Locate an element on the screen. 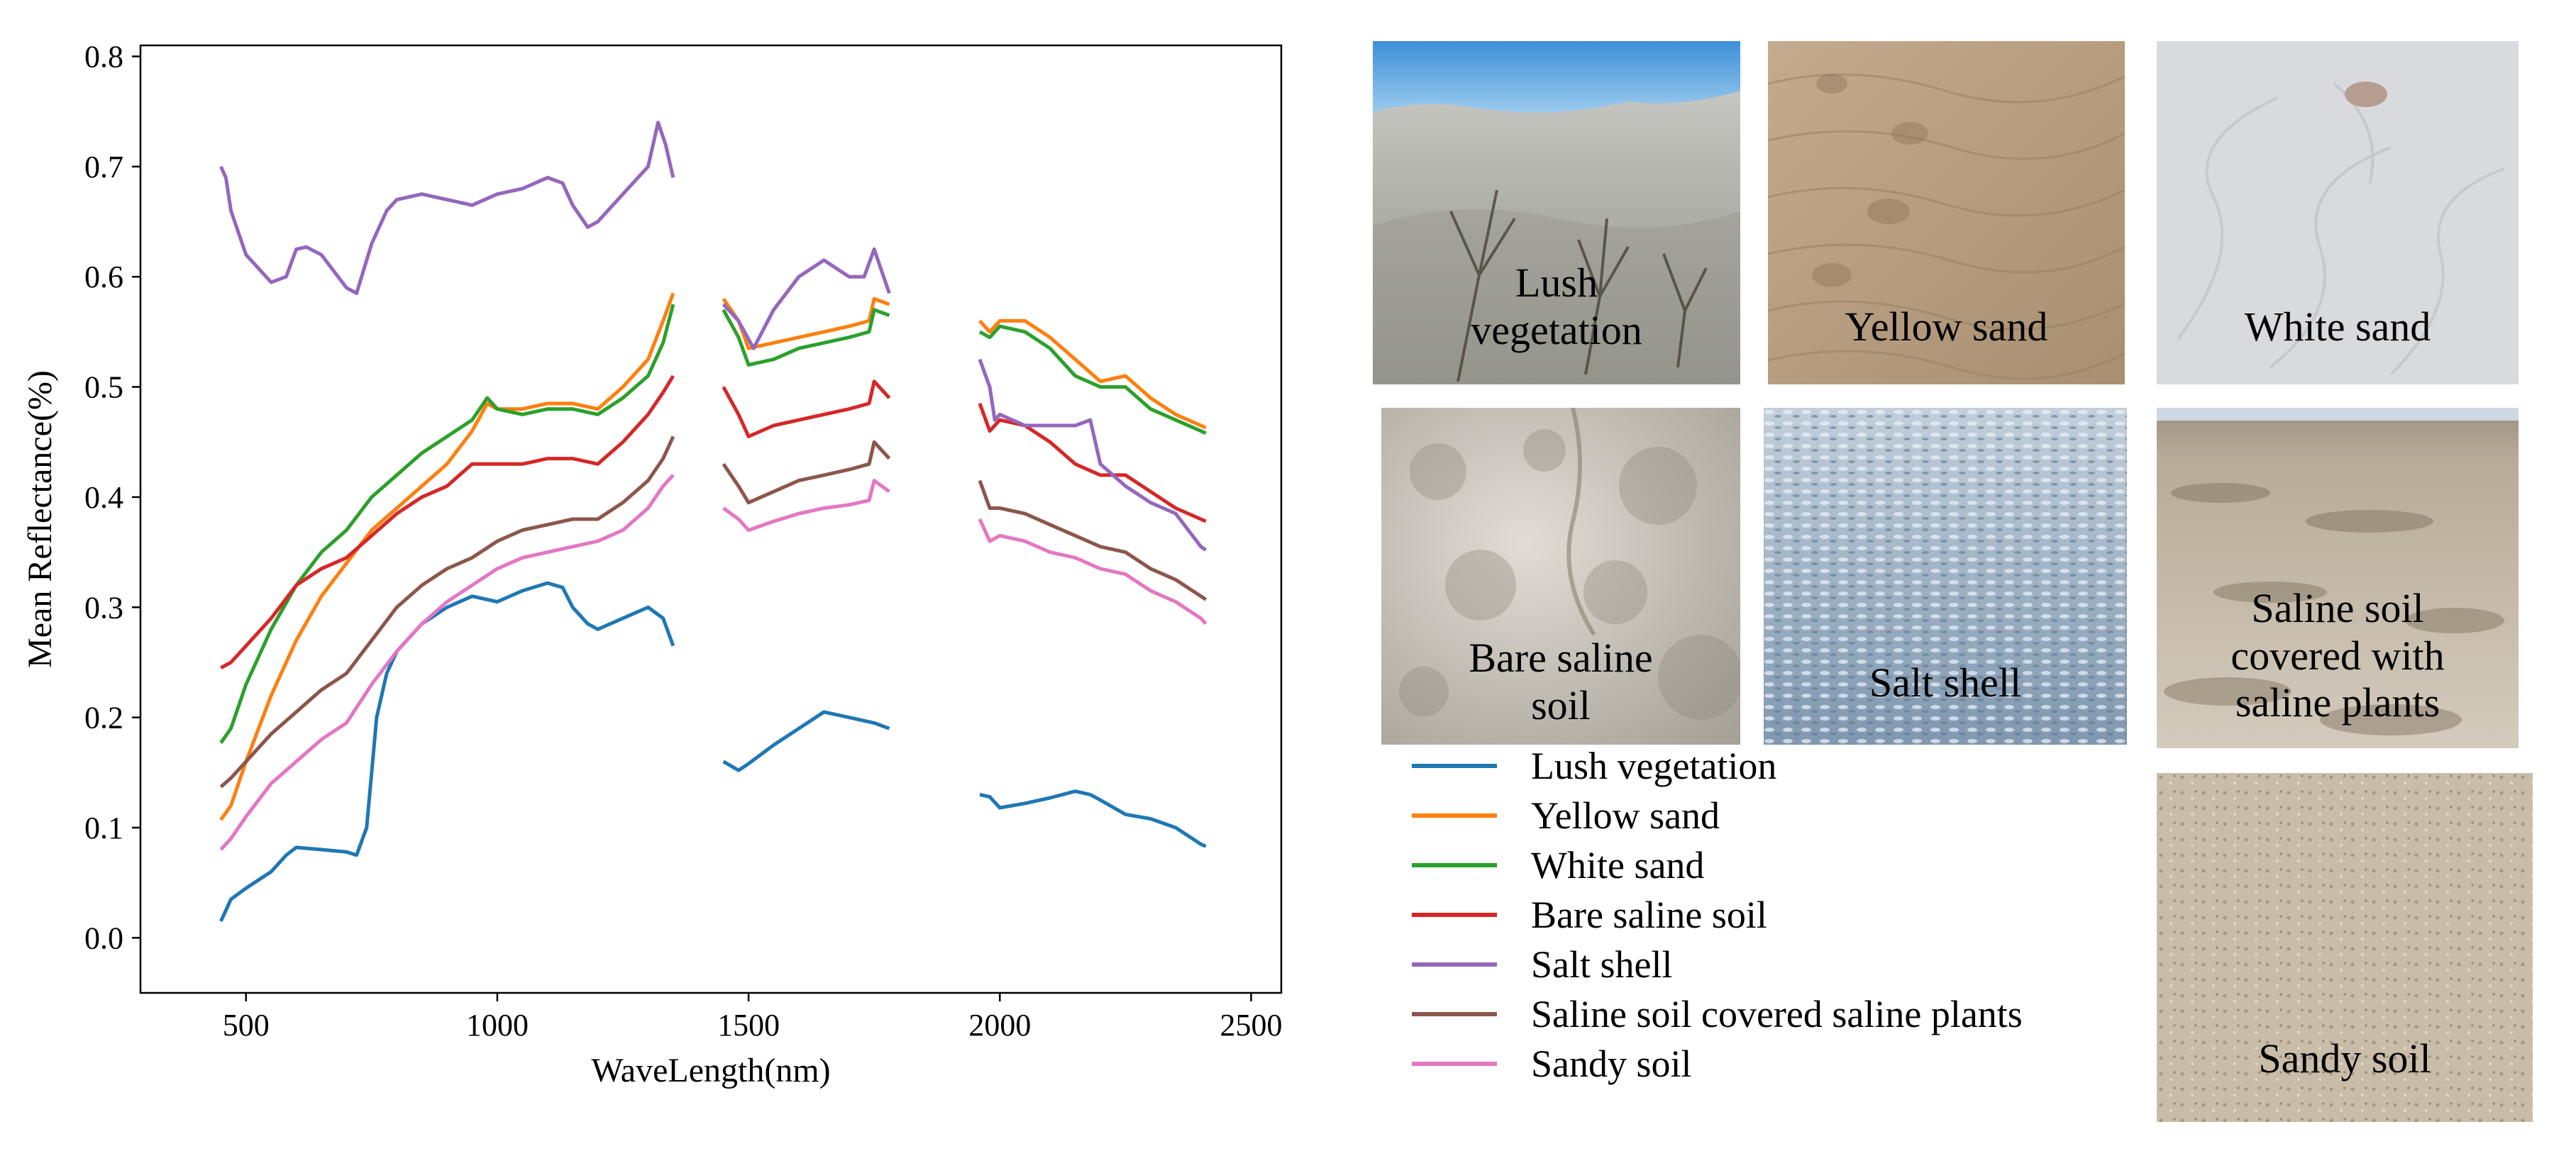 This screenshot has width=2576, height=1156. photo-caption-line: Lush is located at coordinates (1556, 283).